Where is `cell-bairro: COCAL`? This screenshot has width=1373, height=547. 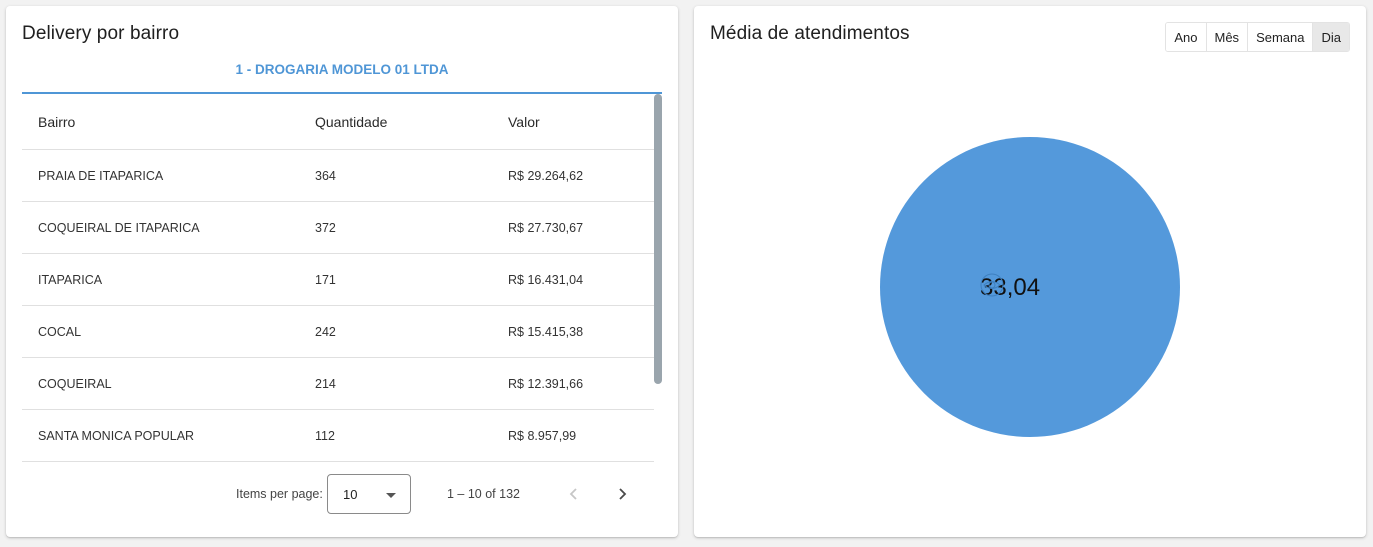 cell-bairro: COCAL is located at coordinates (60, 331).